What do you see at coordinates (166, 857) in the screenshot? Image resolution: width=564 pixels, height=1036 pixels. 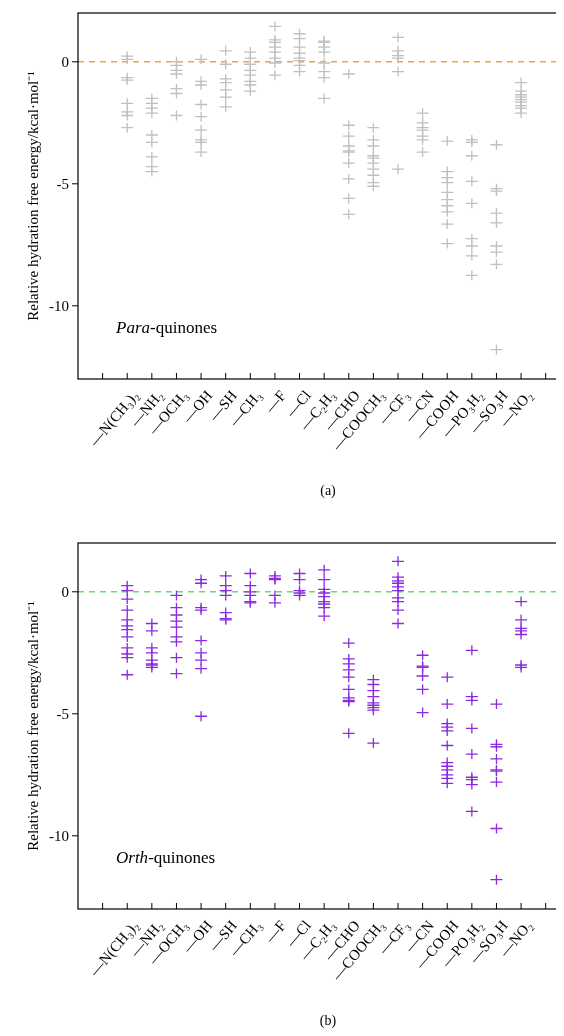 I see `annotation: Orth-quinones` at bounding box center [166, 857].